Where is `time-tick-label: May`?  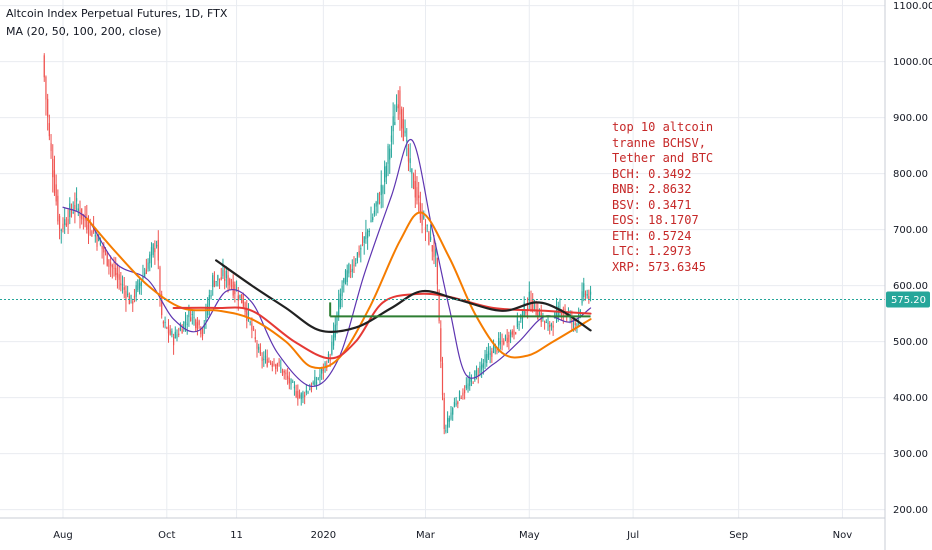
time-tick-label: May is located at coordinates (529, 535).